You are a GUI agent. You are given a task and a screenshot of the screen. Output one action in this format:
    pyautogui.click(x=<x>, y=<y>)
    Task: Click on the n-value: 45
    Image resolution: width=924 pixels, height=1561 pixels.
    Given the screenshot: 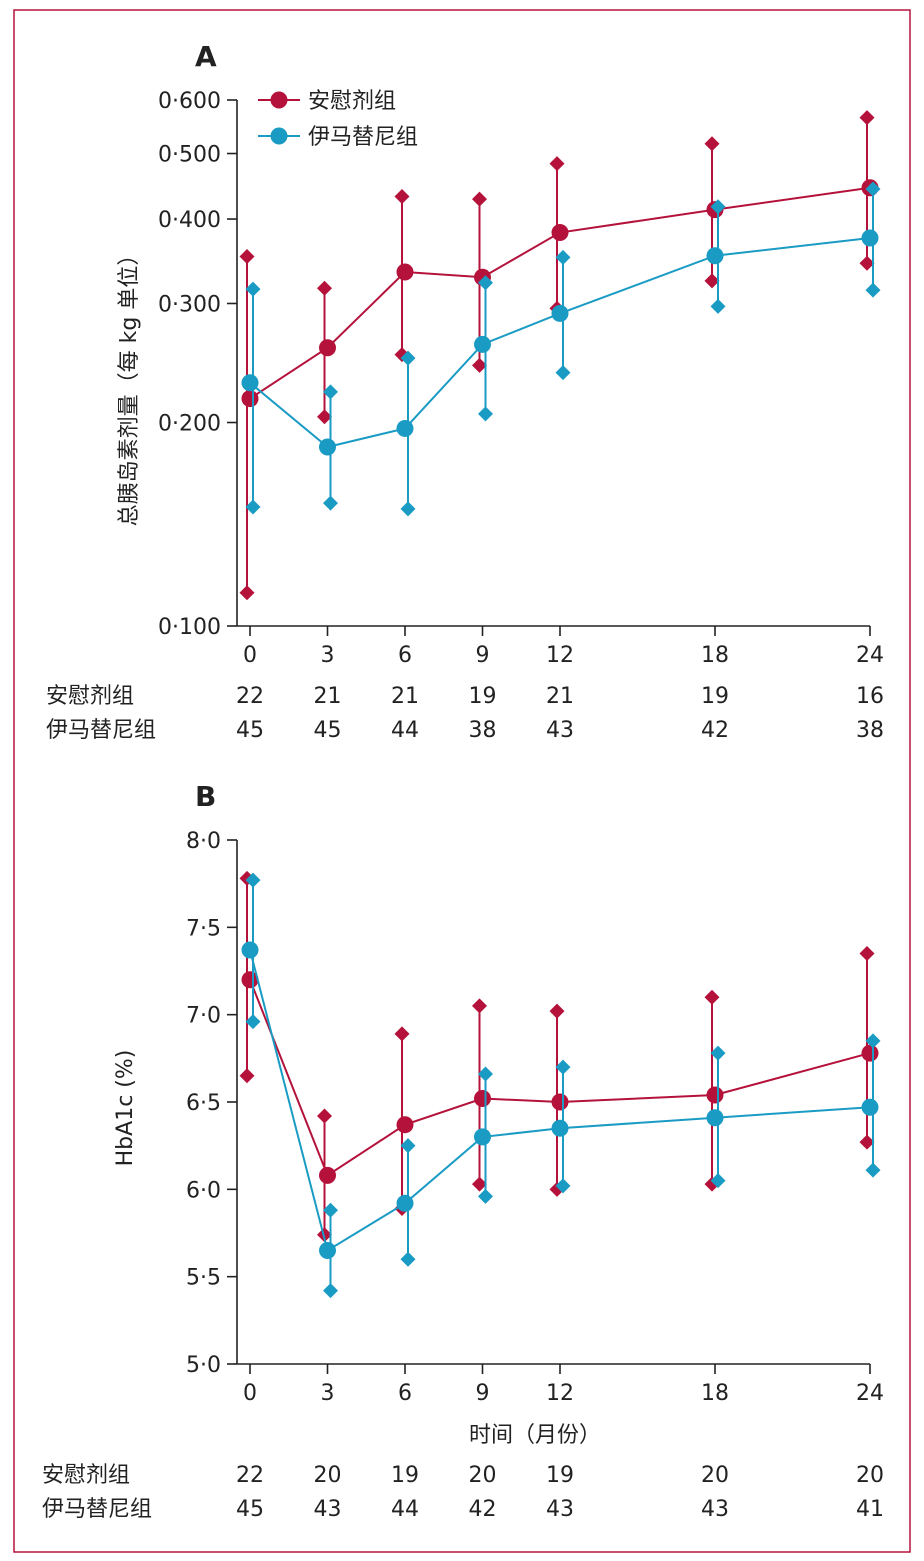 What is the action you would take?
    pyautogui.click(x=250, y=730)
    